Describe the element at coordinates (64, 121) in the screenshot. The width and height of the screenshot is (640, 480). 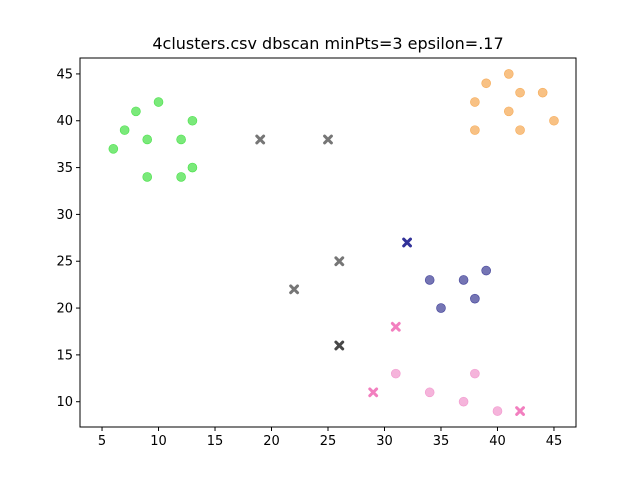
I see `y-tick-label: 40` at that location.